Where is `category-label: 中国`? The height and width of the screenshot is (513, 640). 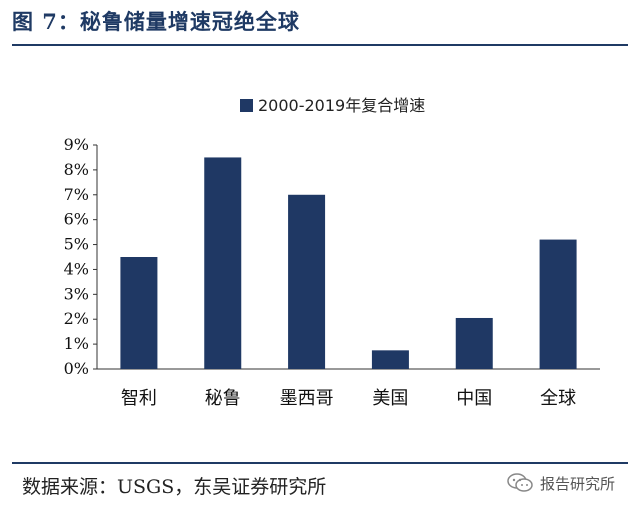 category-label: 中国 is located at coordinates (474, 398).